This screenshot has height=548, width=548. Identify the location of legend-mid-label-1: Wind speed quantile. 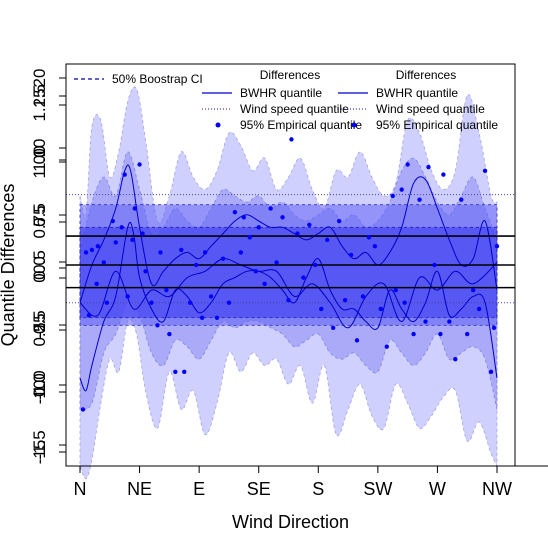
(294, 109).